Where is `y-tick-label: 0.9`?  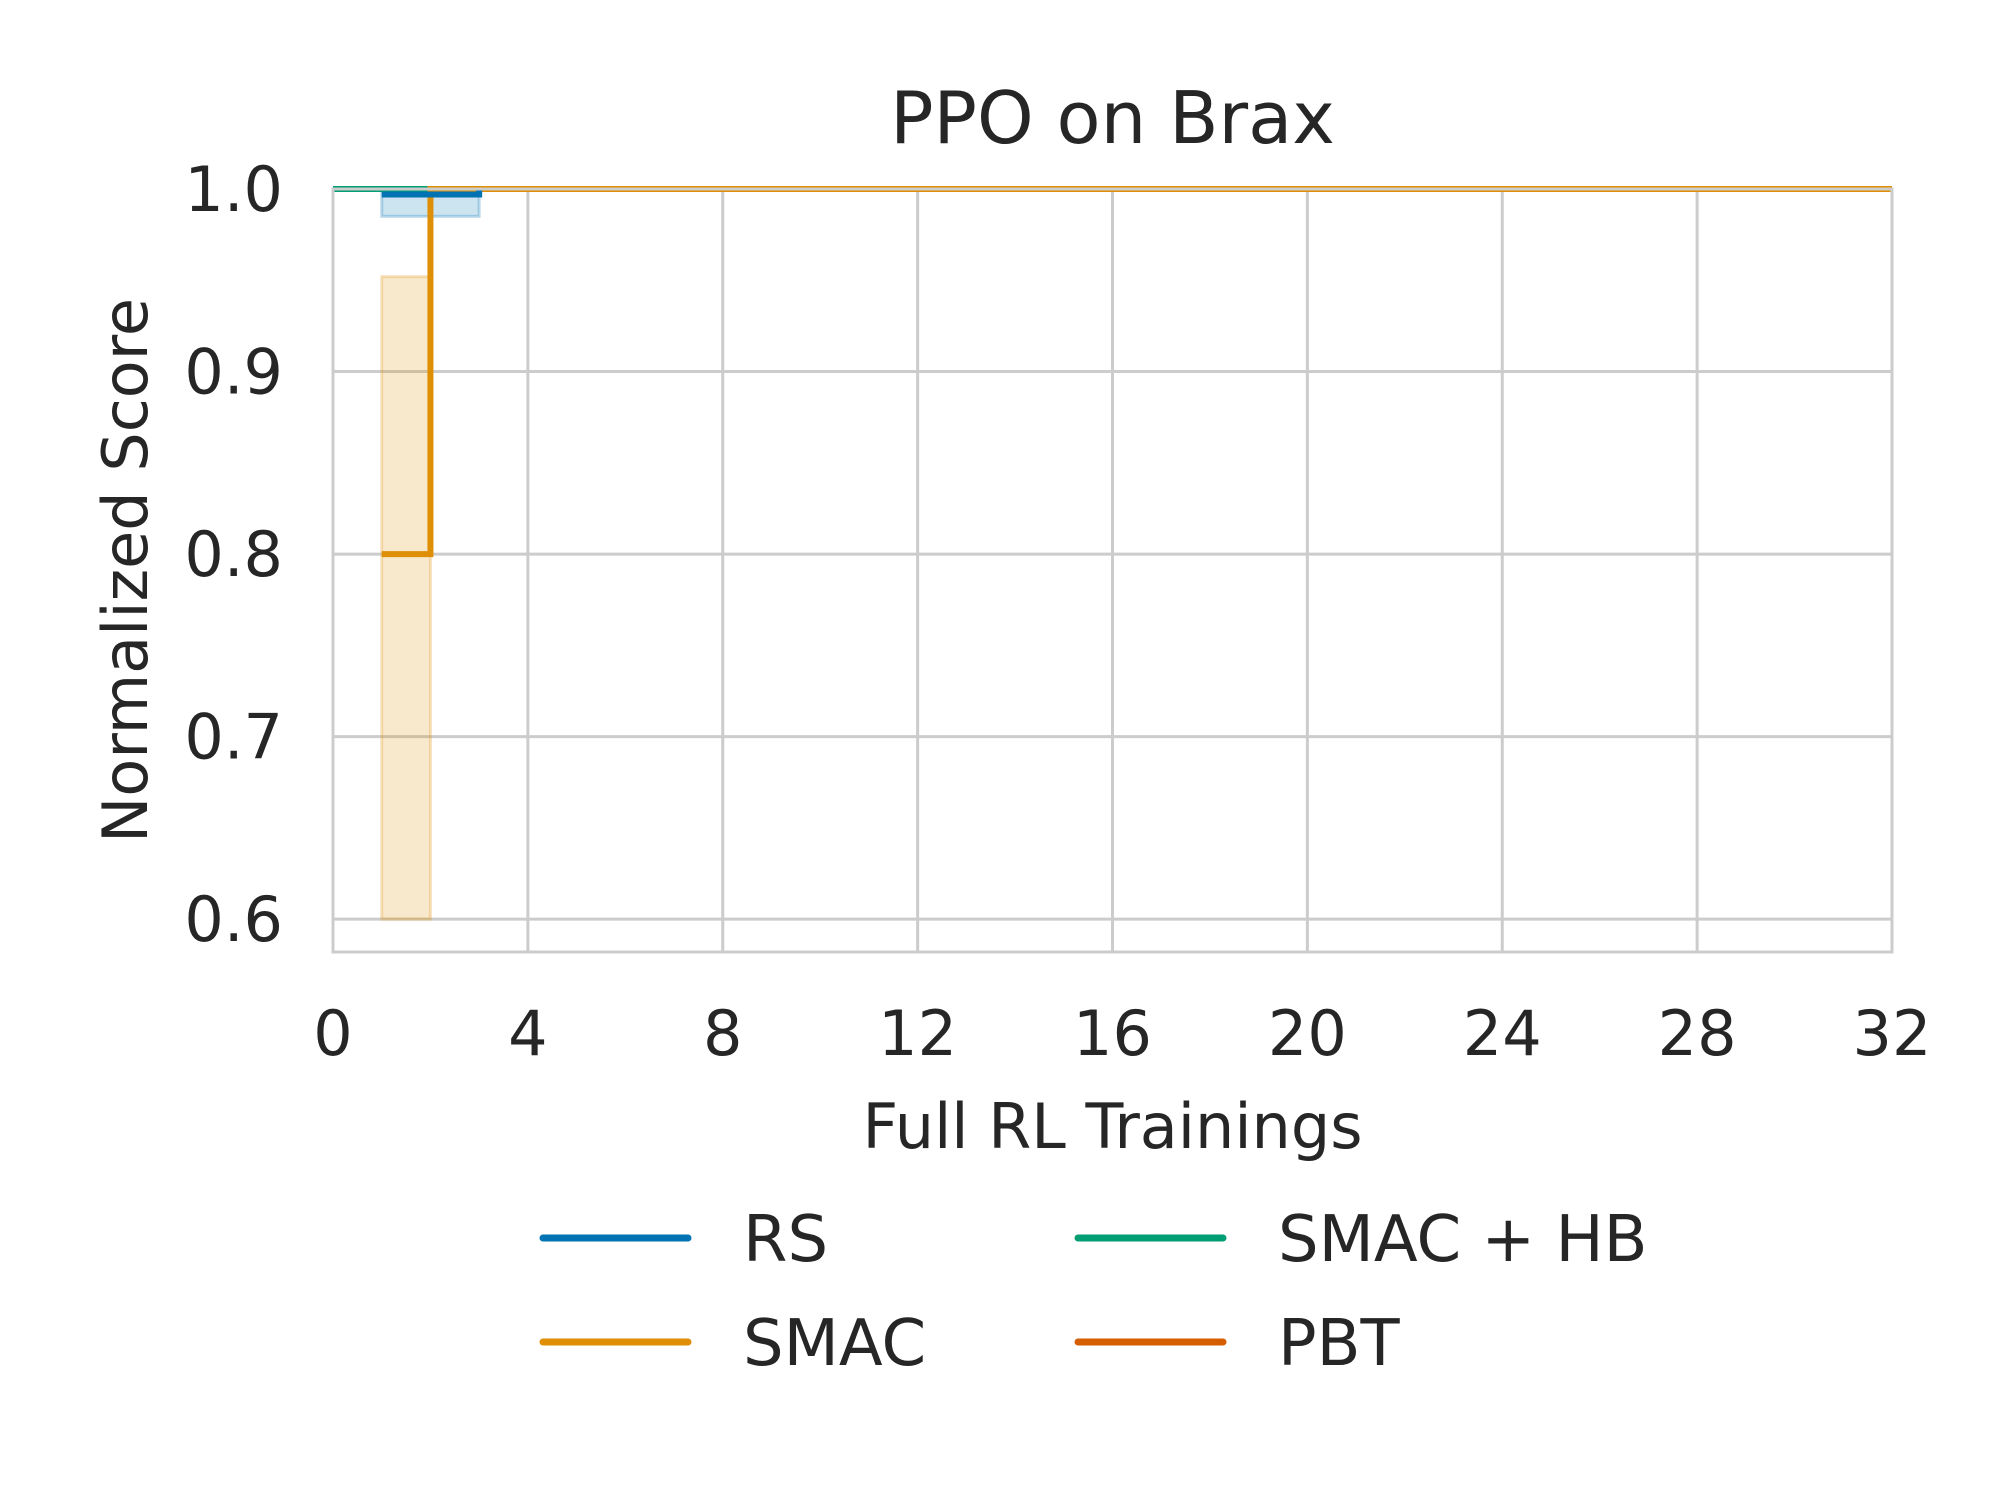 y-tick-label: 0.9 is located at coordinates (233, 372).